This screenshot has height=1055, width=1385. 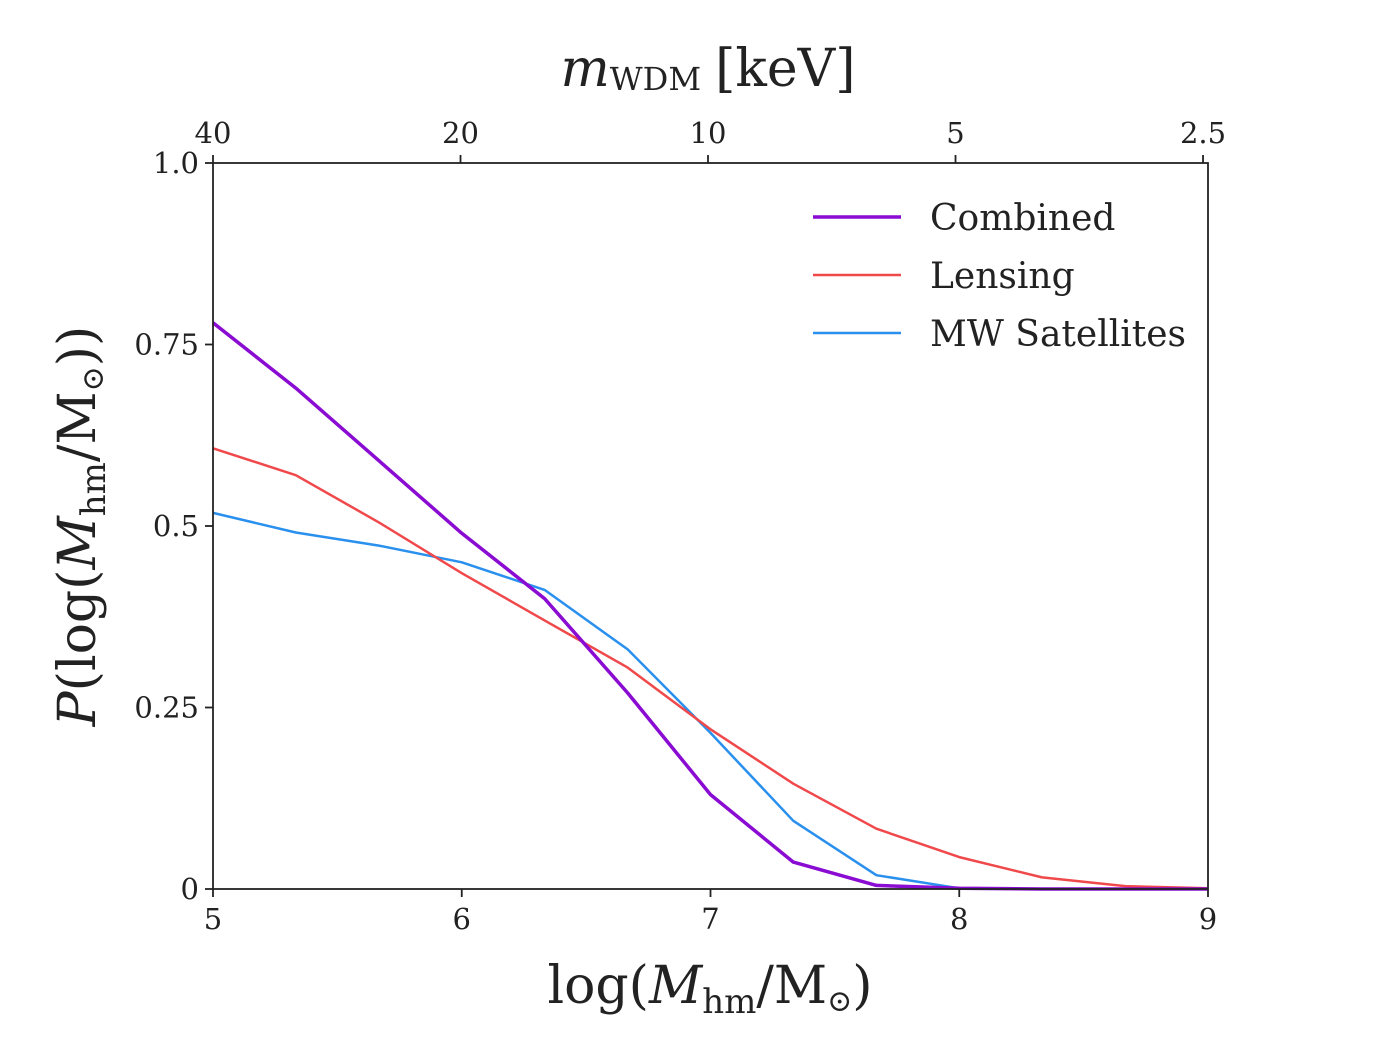 What do you see at coordinates (78, 708) in the screenshot?
I see `y-axis-title-var: P` at bounding box center [78, 708].